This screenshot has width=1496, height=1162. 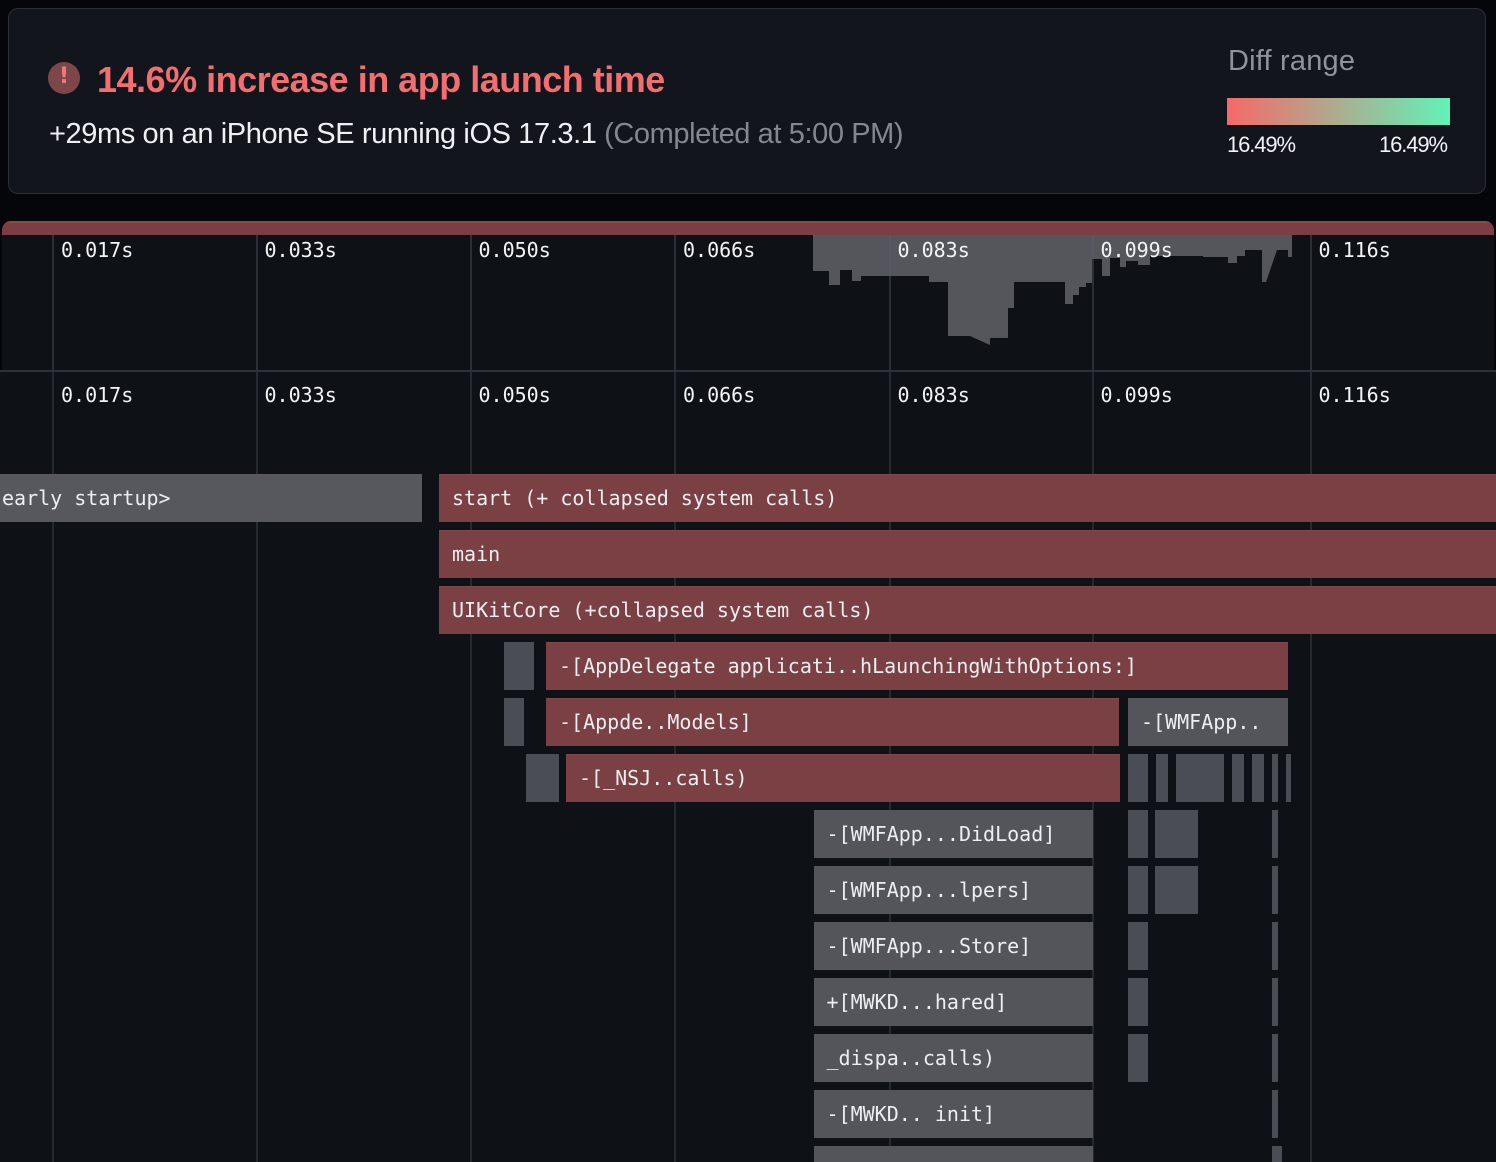 I want to click on flame-frame-label: early startup>, so click(x=86, y=498).